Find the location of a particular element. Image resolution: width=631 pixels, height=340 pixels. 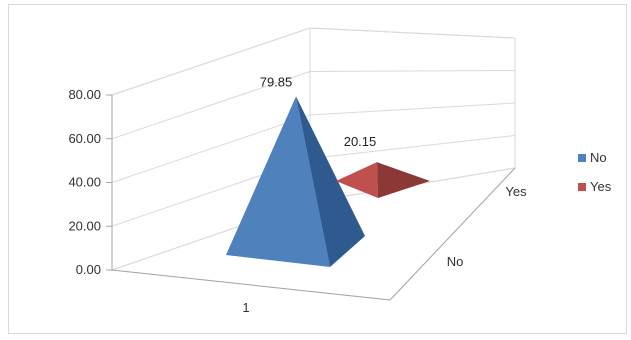

pyramid-yes-front-face is located at coordinates (357, 180).